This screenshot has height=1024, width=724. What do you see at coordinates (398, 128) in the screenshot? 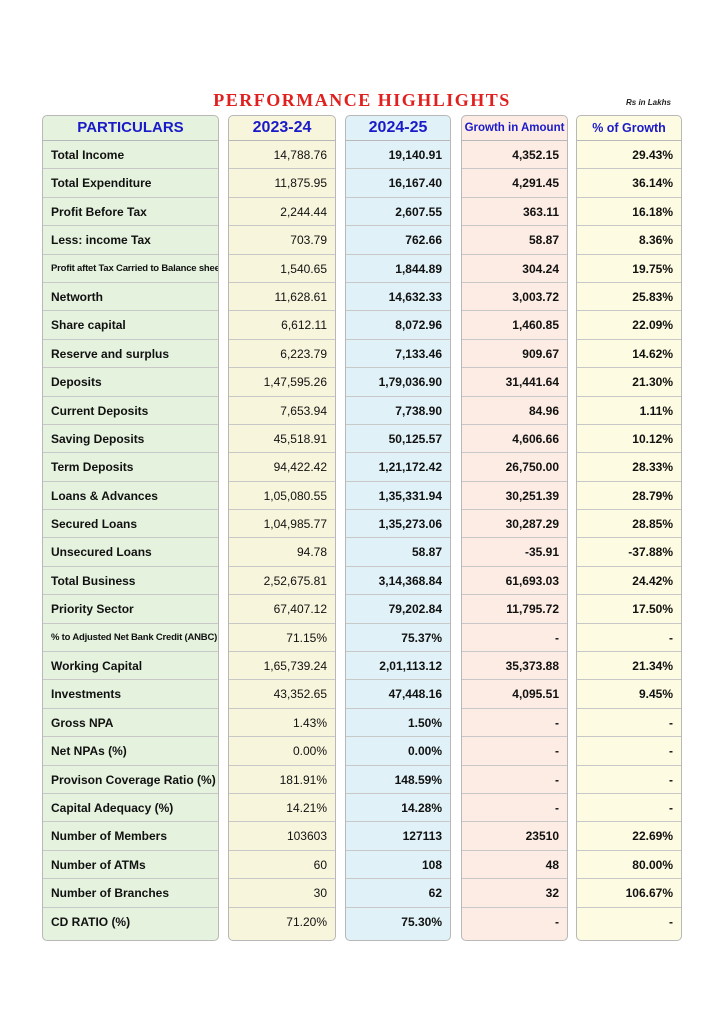
I see `column-header-fy-2024-25: 2024-25` at bounding box center [398, 128].